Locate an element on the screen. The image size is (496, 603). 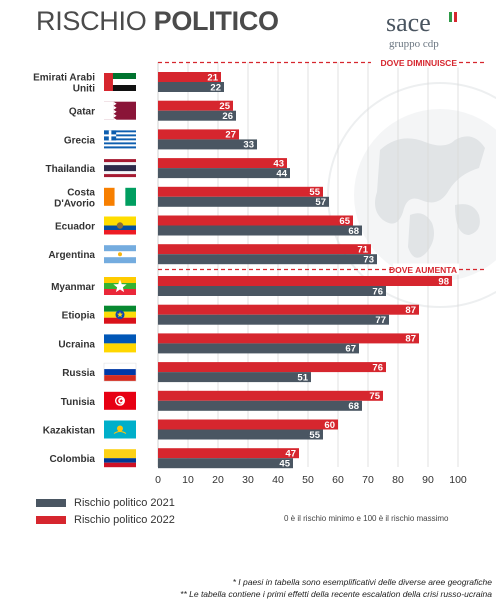
category-label: Grecia is located at coordinates (80, 140).